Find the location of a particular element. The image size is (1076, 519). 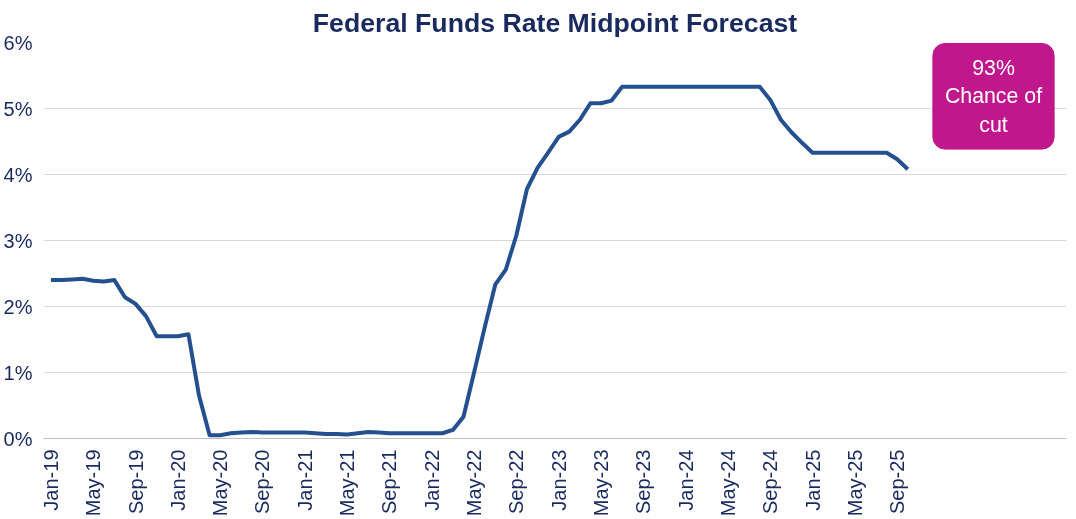

x-tick-label: Jan-23 is located at coordinates (558, 480).